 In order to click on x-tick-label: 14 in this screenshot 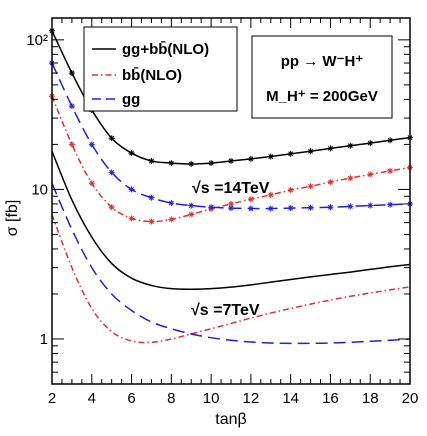, I will do `click(290, 398)`.